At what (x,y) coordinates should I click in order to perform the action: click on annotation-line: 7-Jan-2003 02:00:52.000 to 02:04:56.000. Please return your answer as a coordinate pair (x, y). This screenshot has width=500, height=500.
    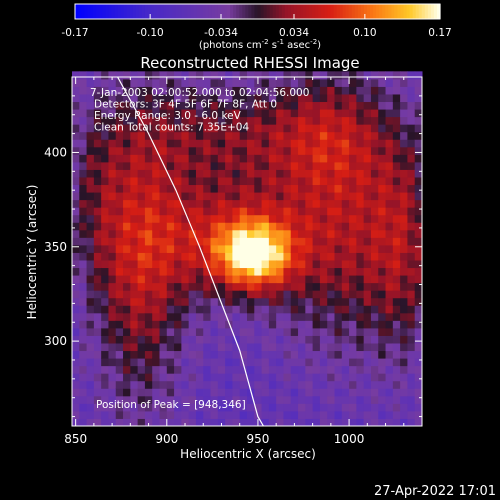
    Looking at the image, I should click on (199, 93).